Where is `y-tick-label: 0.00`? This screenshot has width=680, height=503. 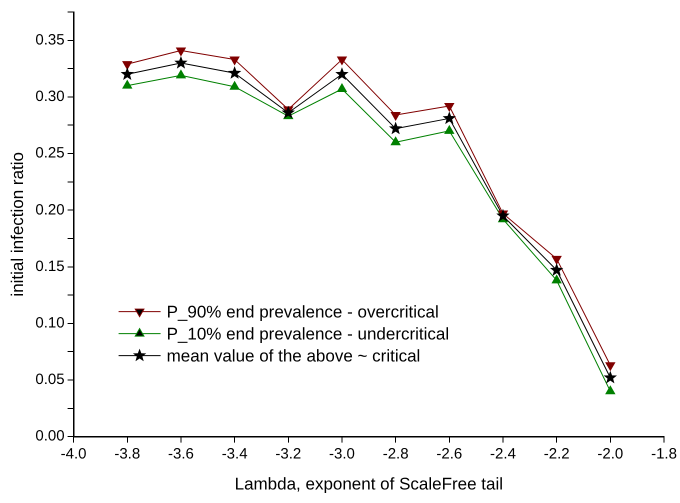 y-tick-label: 0.00 is located at coordinates (50, 436).